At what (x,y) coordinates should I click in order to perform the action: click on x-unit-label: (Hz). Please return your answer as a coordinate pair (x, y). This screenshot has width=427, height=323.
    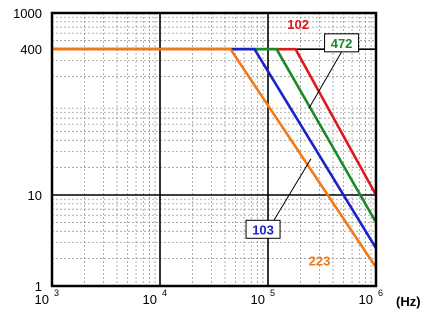
    Looking at the image, I should click on (408, 301).